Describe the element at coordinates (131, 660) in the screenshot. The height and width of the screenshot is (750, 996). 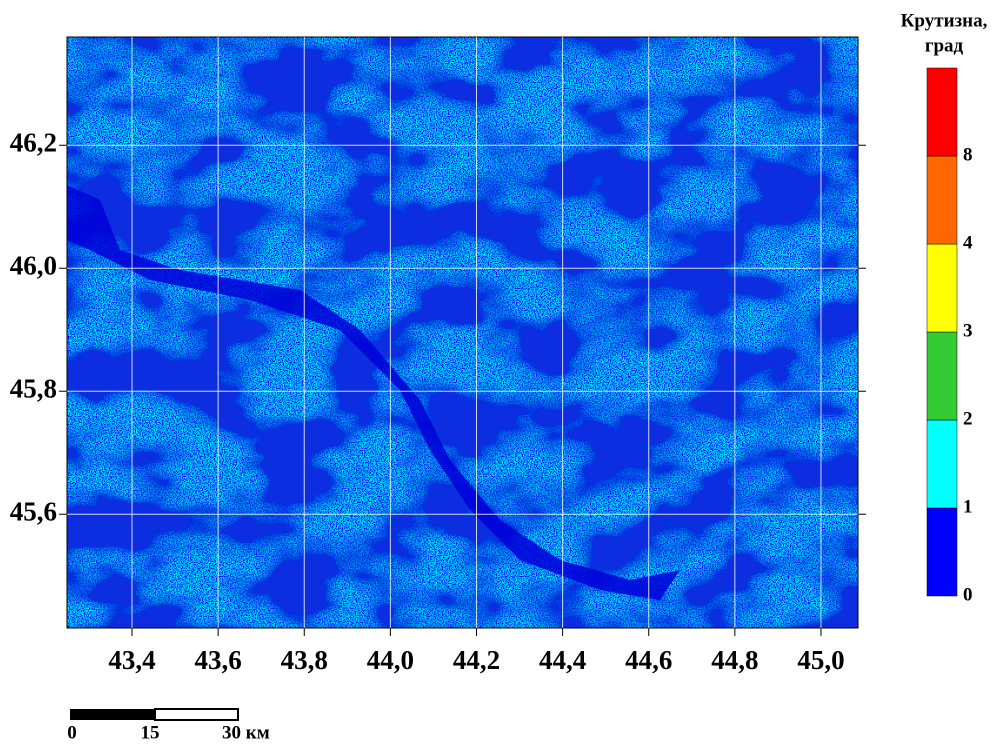
I see `x-tick-label: 43,4` at that location.